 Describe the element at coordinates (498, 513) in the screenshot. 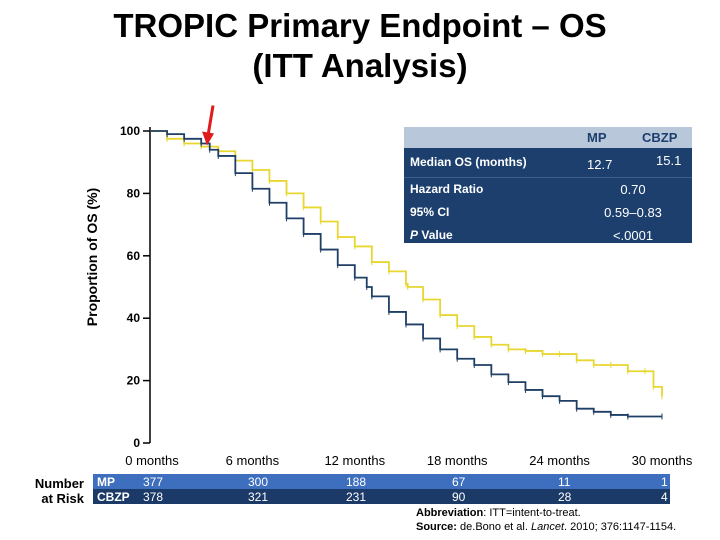

I see `abbreviation-note: Abbreviation: ITT=intent-to-treat.` at that location.